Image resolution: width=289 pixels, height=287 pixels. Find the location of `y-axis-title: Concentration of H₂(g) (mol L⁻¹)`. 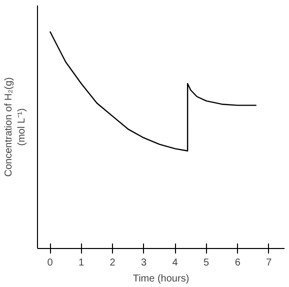

y-axis-title: Concentration of H₂(g) (mol L⁻¹) is located at coordinates (15, 127).